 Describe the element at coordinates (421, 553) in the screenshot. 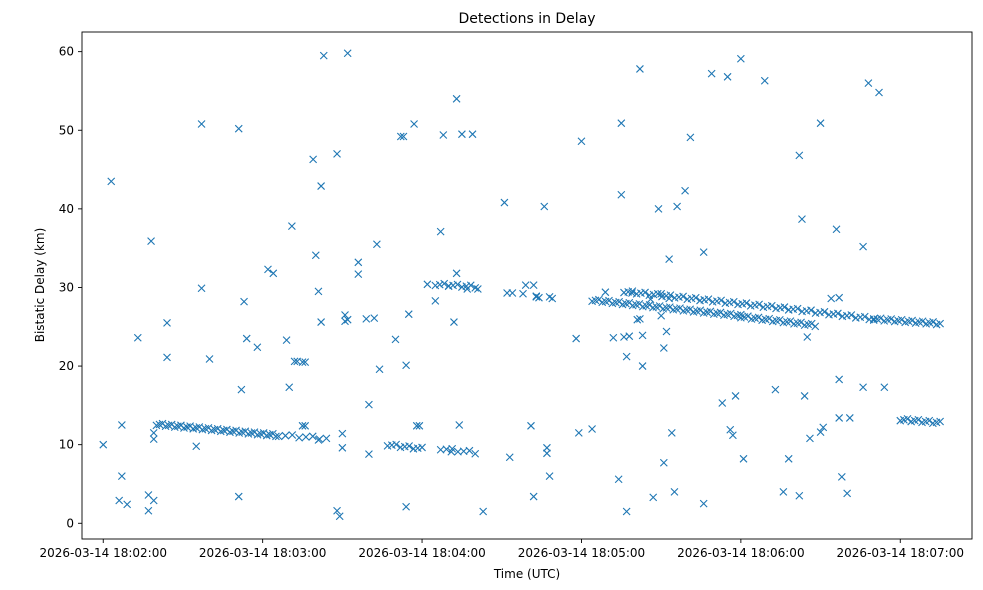

I see `x-tick-label: 2026-03-14 18:04:00` at that location.